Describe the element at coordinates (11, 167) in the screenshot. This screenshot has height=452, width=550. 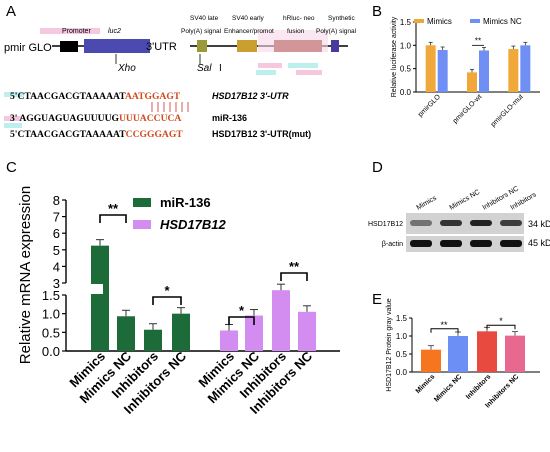
I see `panel-letter-c: C` at that location.